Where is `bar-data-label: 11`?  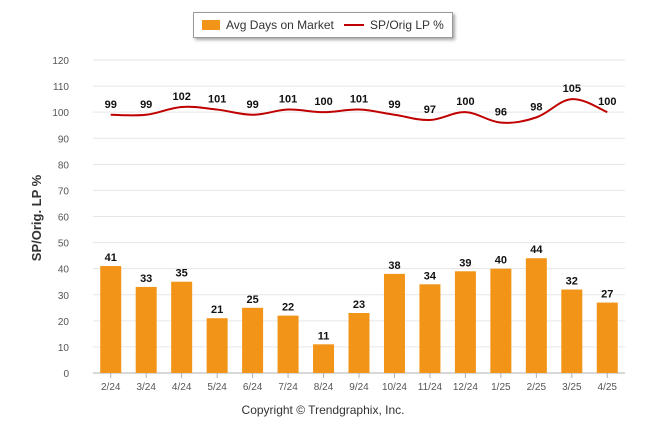
bar-data-label: 11 is located at coordinates (324, 336).